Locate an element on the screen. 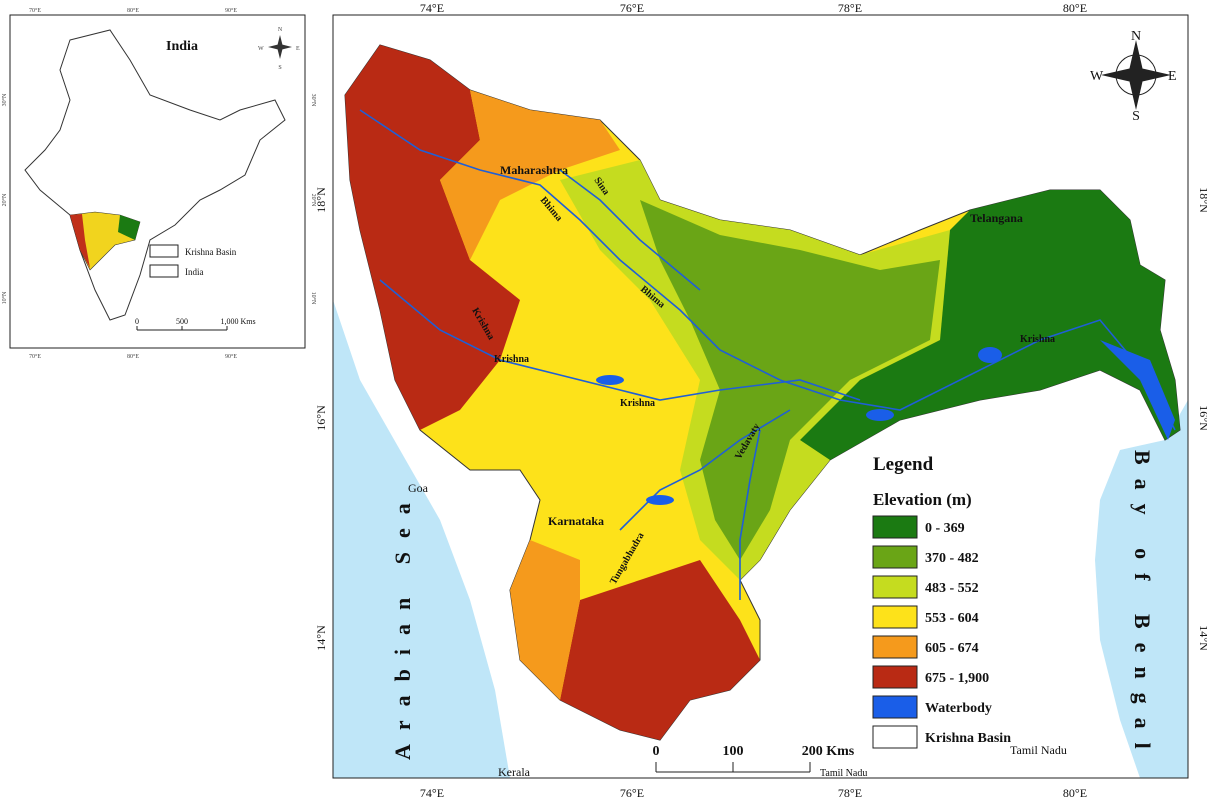 The height and width of the screenshot is (805, 1207). compass: N S E W is located at coordinates (1133, 76).